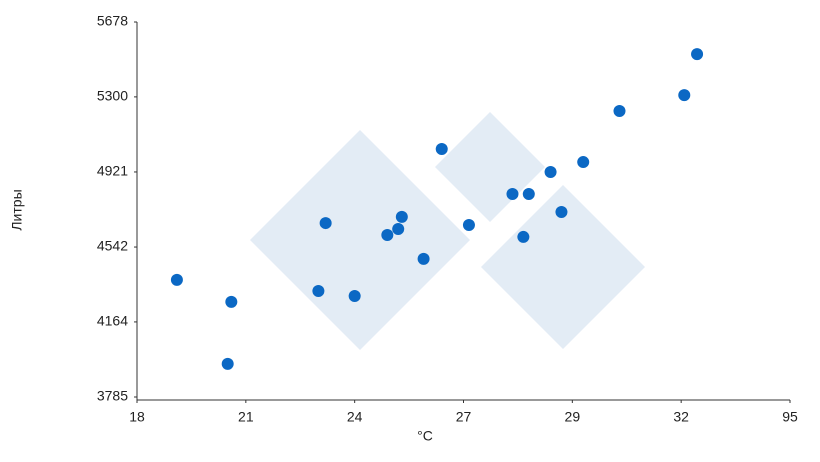 The width and height of the screenshot is (820, 462). What do you see at coordinates (112, 96) in the screenshot?
I see `y-tick-label: 5300` at bounding box center [112, 96].